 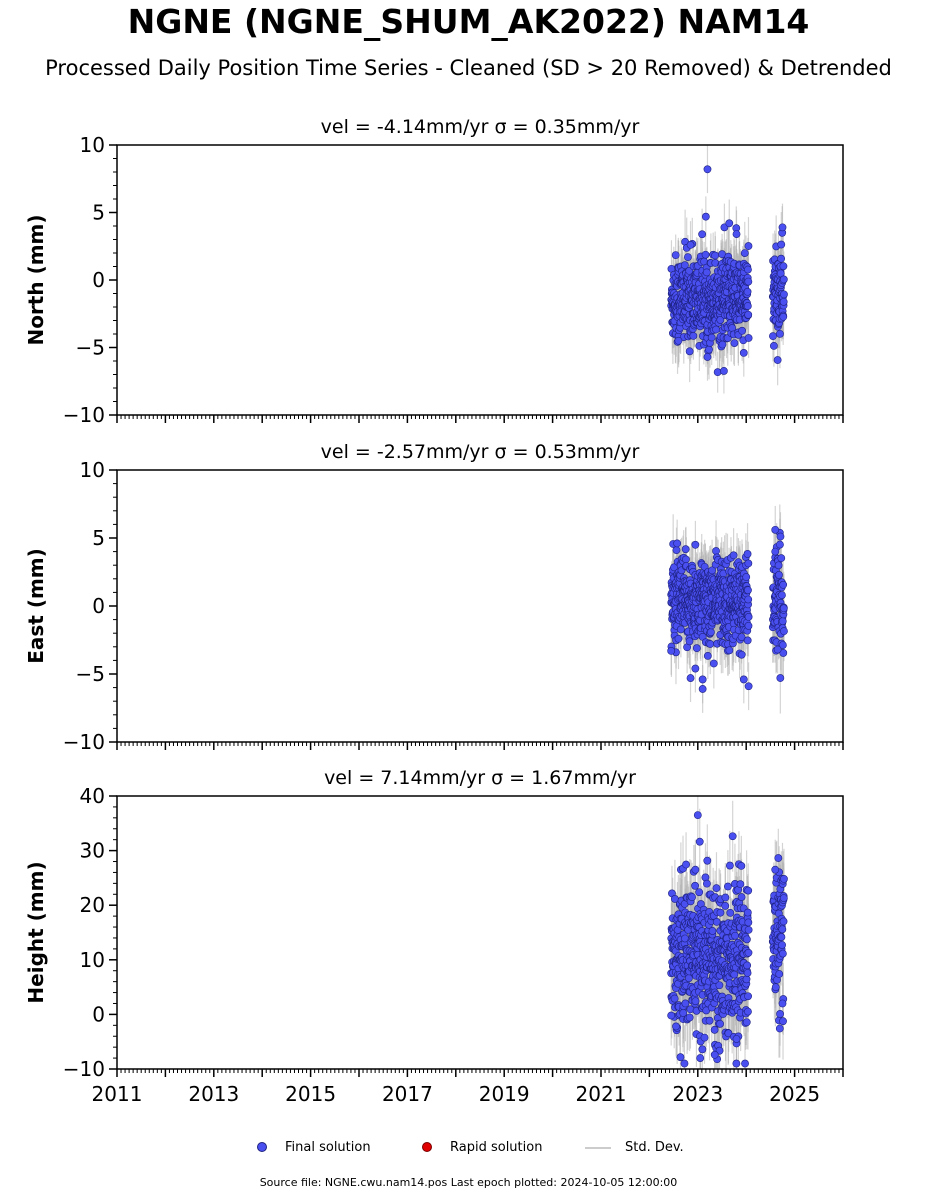 What do you see at coordinates (98, 1014) in the screenshot?
I see `y-tick-label: 0` at bounding box center [98, 1014].